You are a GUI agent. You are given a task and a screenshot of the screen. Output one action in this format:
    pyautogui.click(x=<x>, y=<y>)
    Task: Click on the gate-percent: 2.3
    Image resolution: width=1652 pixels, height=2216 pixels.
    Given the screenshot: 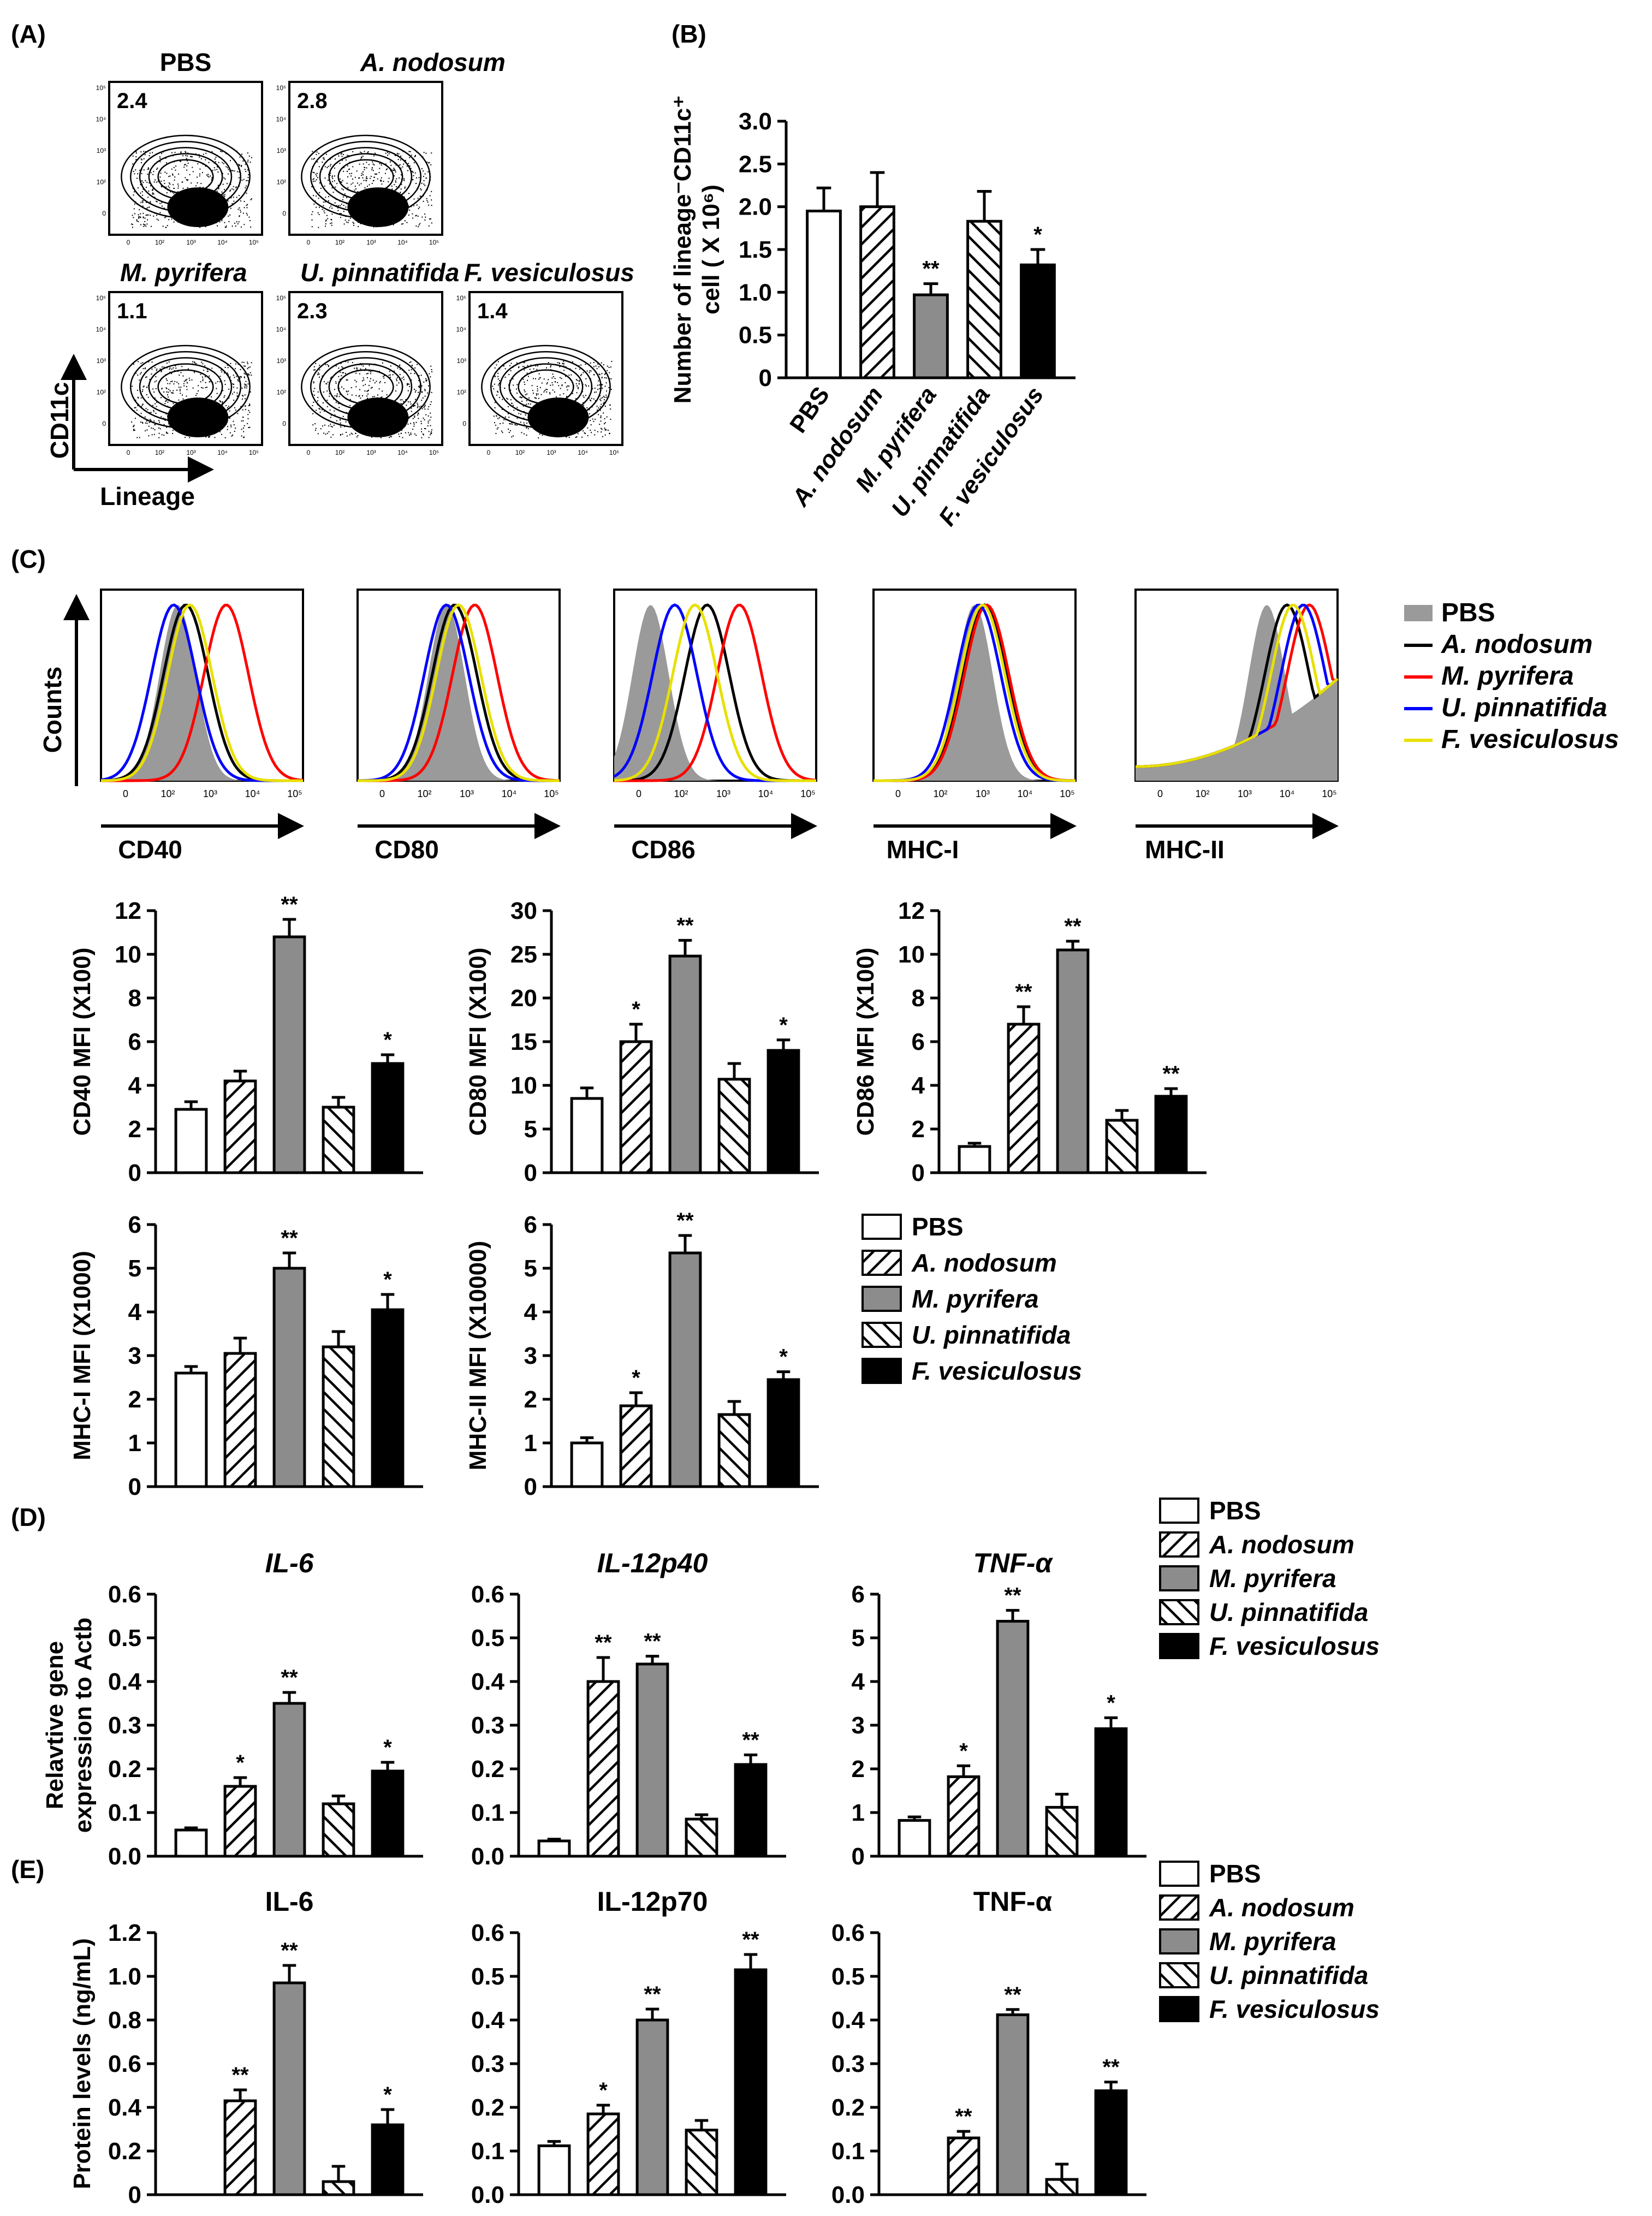 What is the action you would take?
    pyautogui.click(x=312, y=311)
    